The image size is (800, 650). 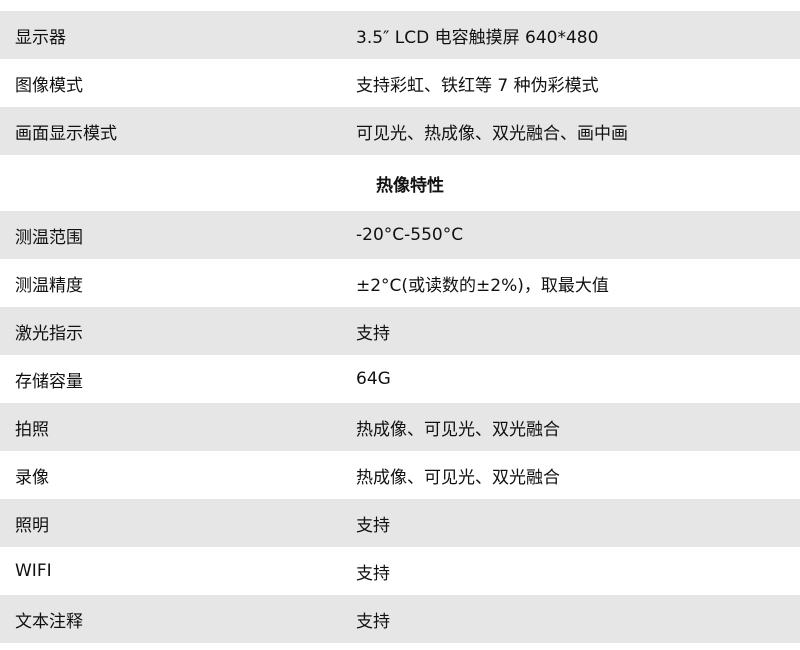 What do you see at coordinates (32, 525) in the screenshot?
I see `spec-label: 照明` at bounding box center [32, 525].